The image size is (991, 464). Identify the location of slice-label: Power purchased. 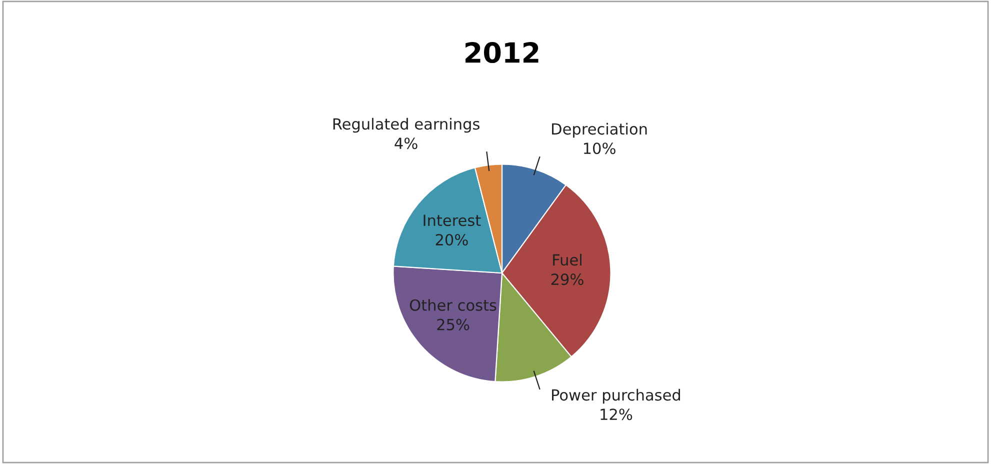
(616, 396).